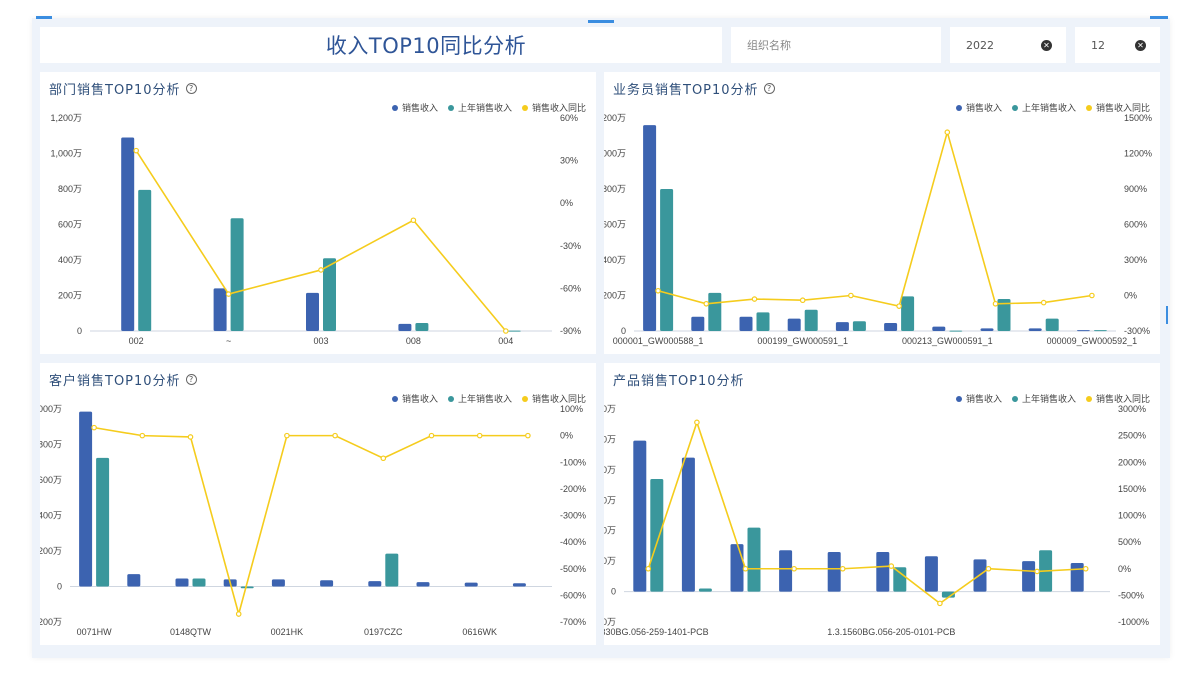 The image size is (1200, 675). I want to click on x-tick-label: 0148QTW, so click(191, 632).